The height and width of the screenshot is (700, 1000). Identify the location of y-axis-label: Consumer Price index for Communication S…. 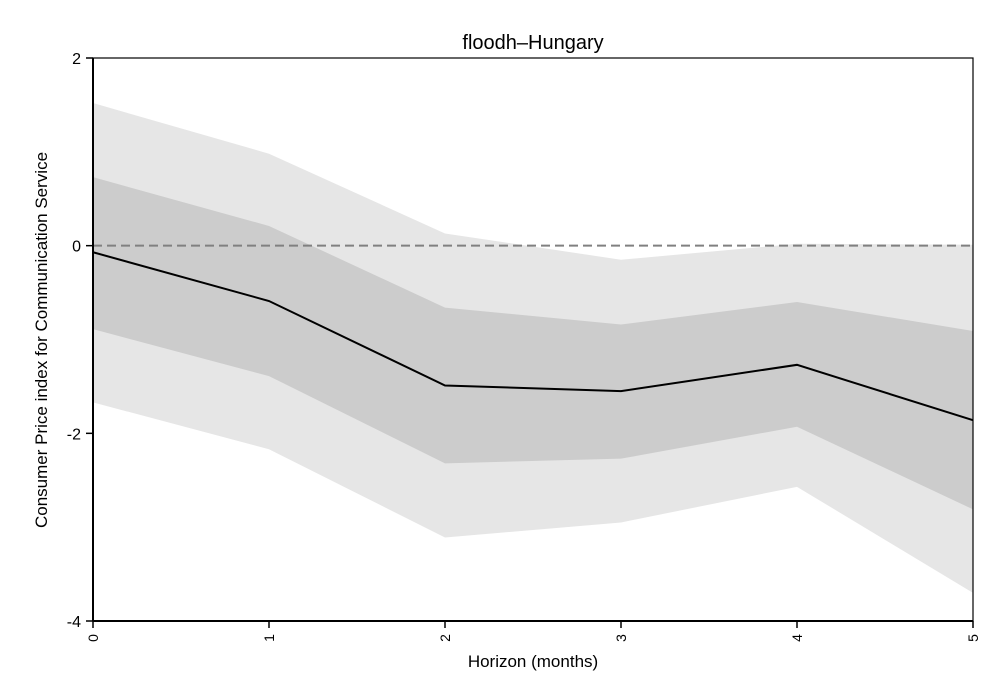
(41, 340).